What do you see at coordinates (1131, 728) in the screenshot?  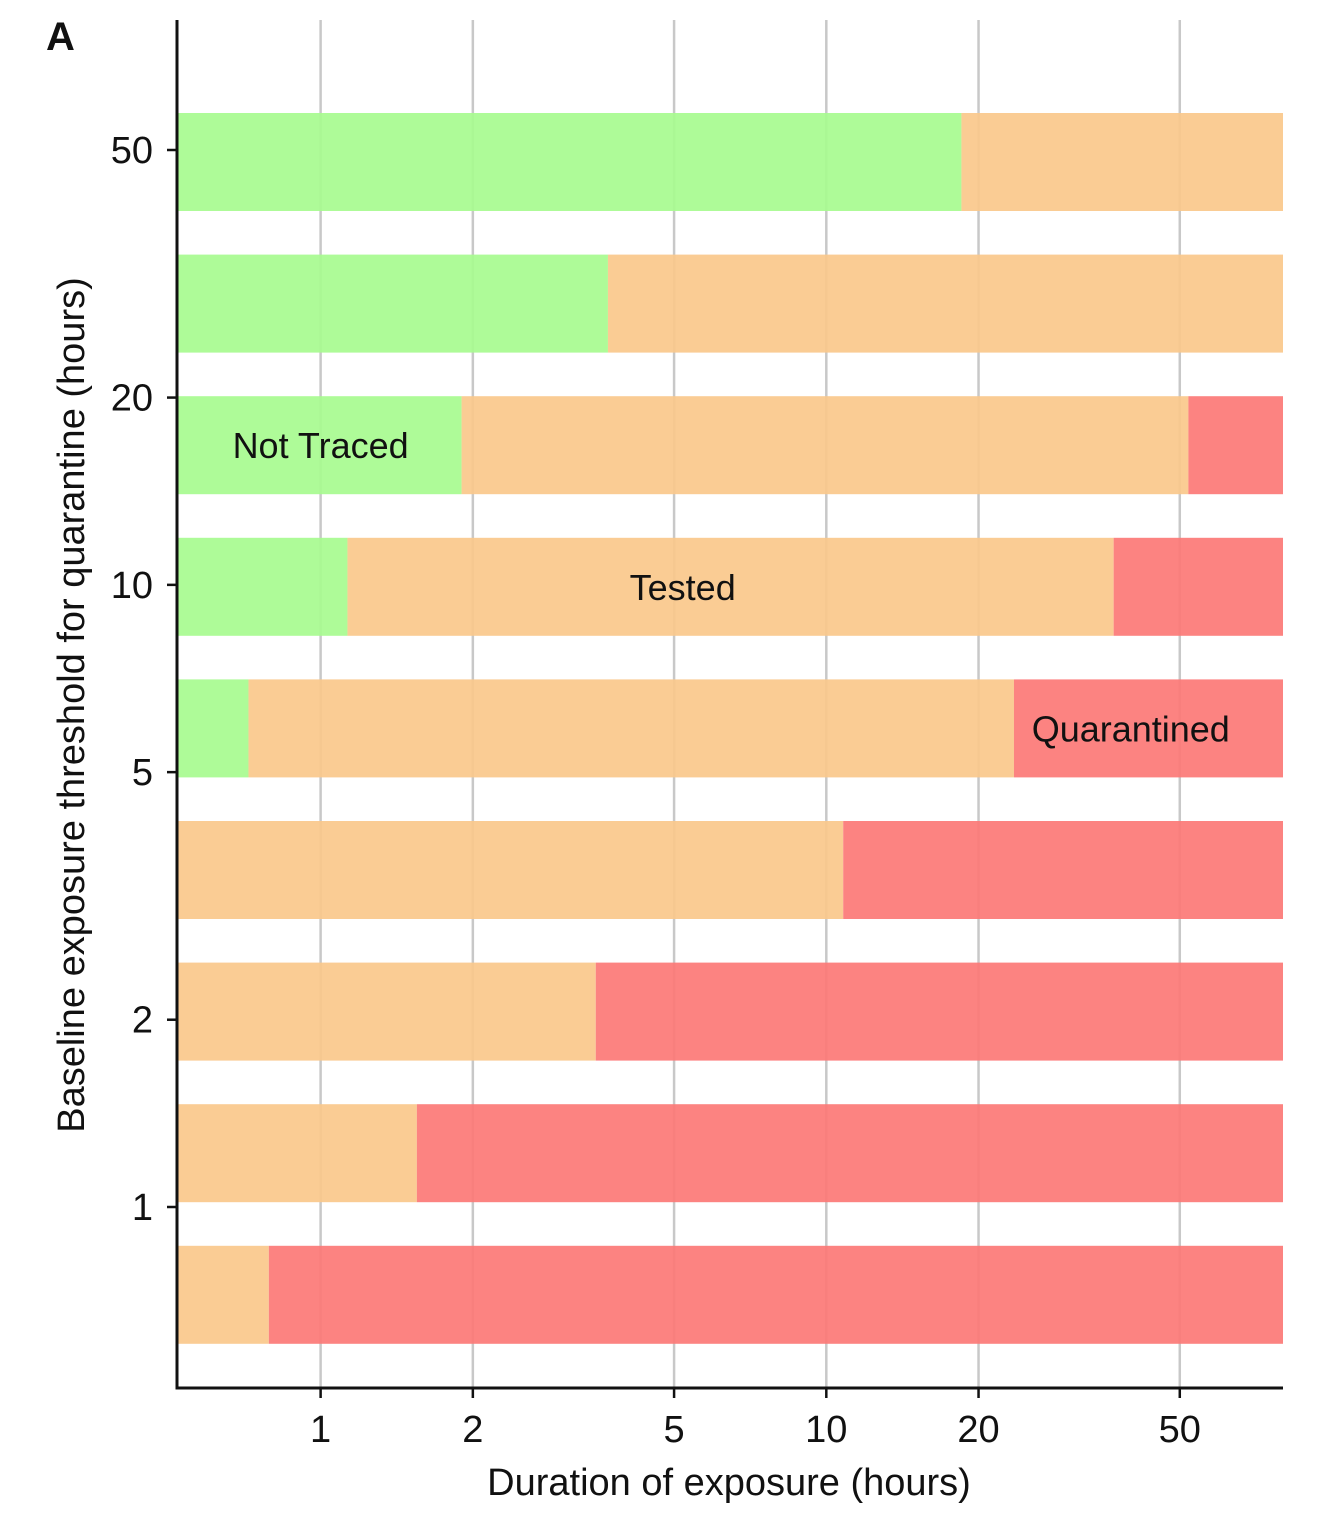 I see `region-label: Quarantined` at bounding box center [1131, 728].